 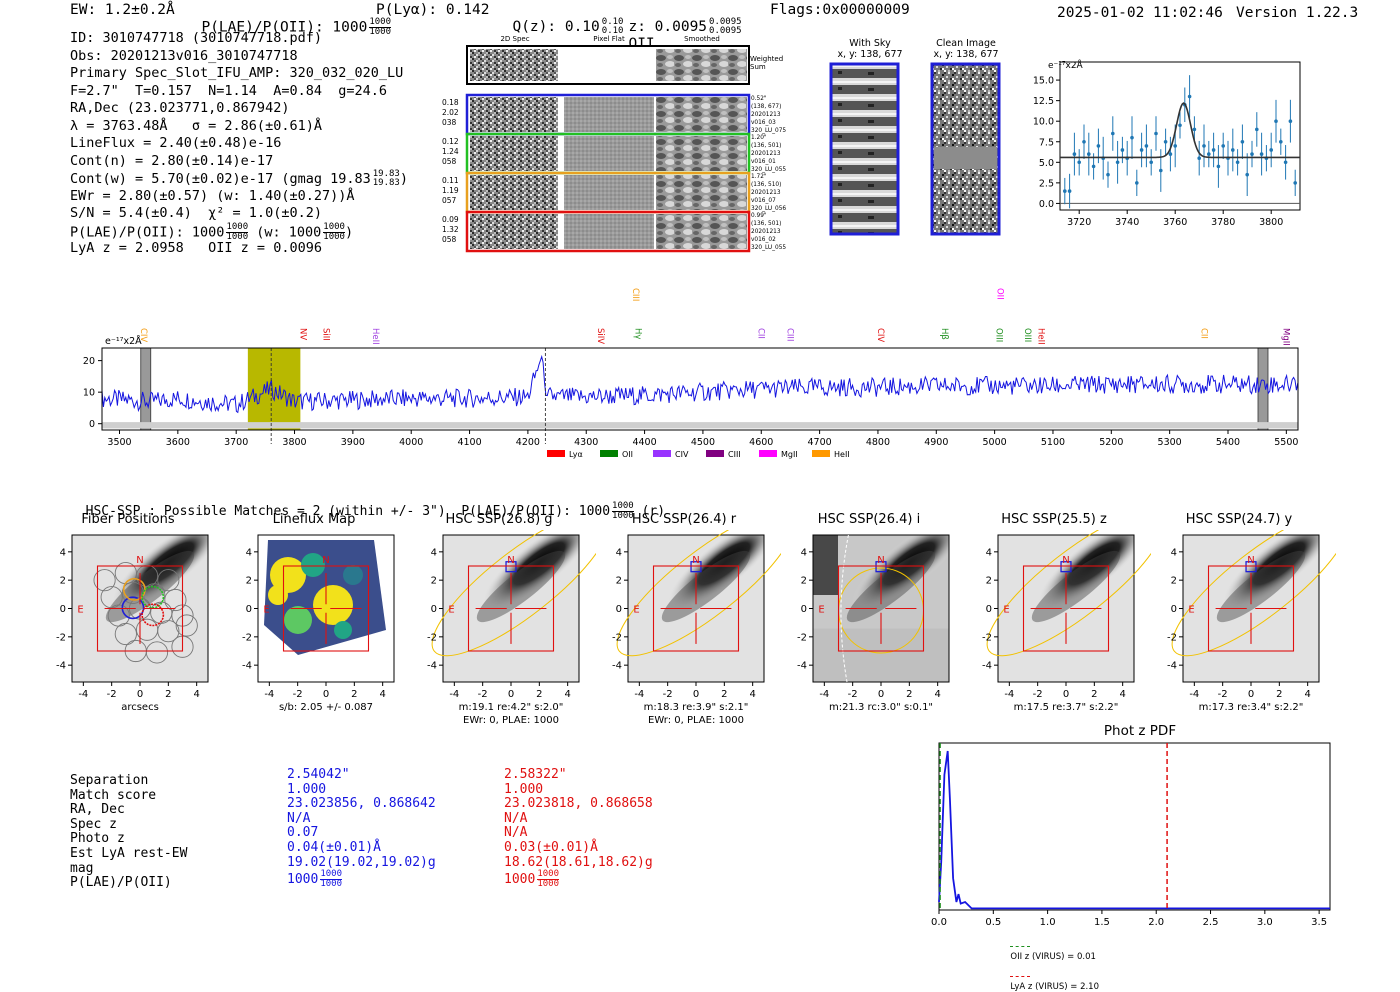 I want to click on fiber-col-header-smoothed: Smoothed, so click(x=702, y=39).